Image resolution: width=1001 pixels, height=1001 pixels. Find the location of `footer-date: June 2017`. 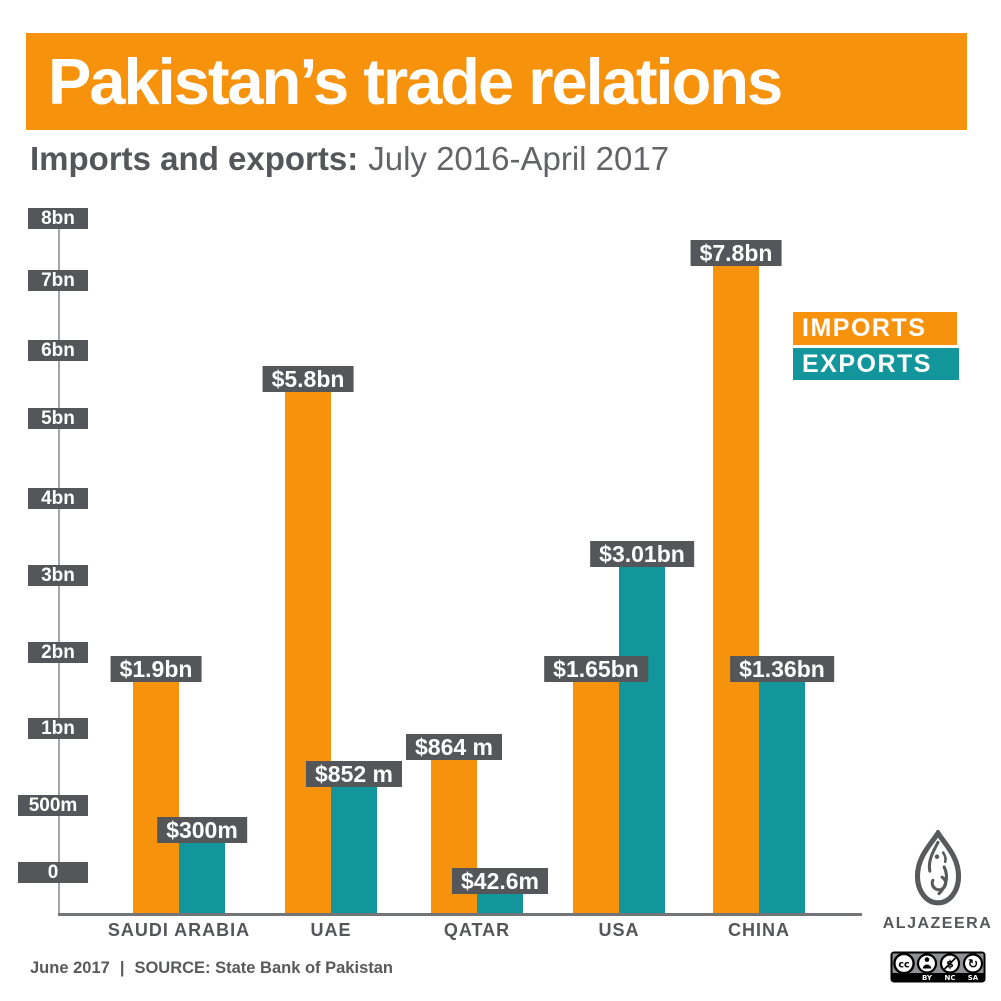

footer-date: June 2017 is located at coordinates (70, 968).